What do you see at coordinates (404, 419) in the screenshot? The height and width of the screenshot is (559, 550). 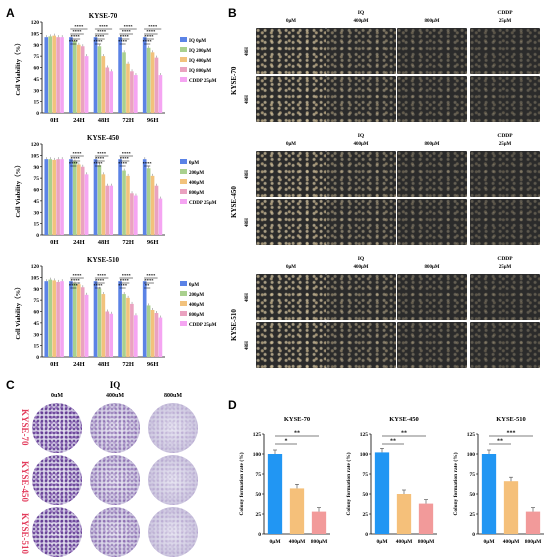 I see `chart-title: KYSE-450` at bounding box center [404, 419].